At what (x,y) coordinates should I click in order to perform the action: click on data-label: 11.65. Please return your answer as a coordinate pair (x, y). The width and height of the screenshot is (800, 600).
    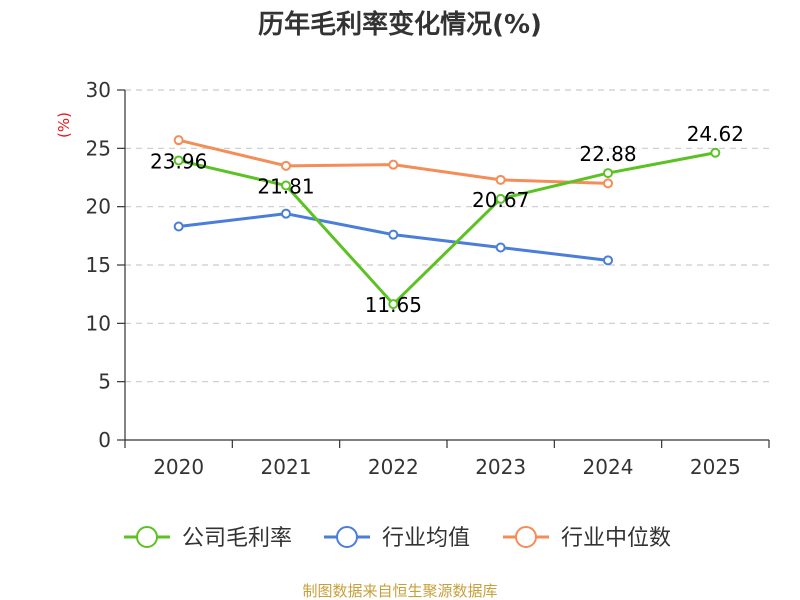
    Looking at the image, I should click on (393, 305).